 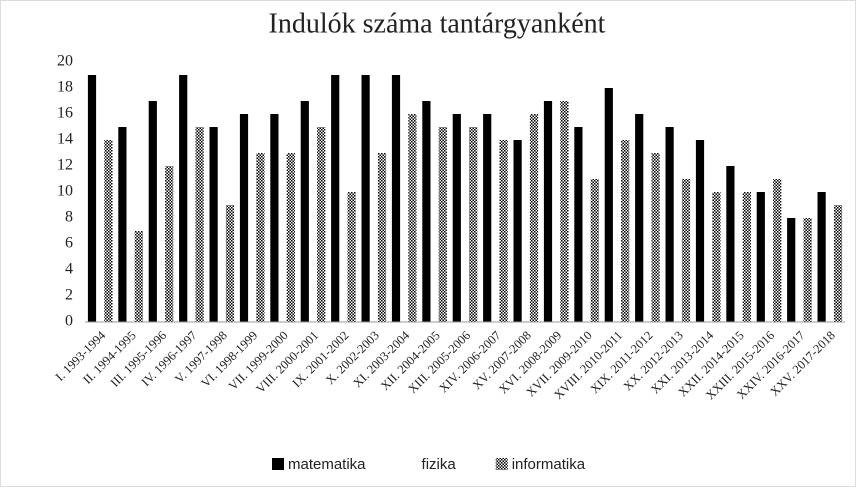 I want to click on y-tick-label: 4, so click(x=69, y=269).